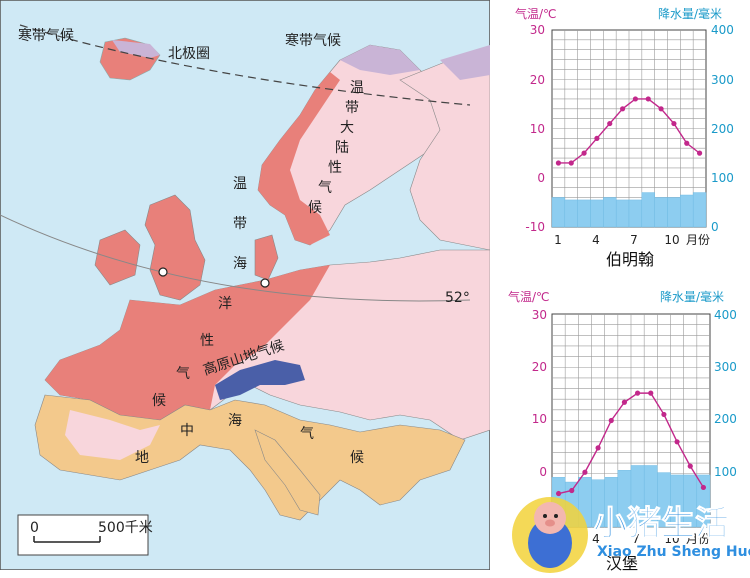  Describe the element at coordinates (117, 257) in the screenshot. I see `ireland` at that location.